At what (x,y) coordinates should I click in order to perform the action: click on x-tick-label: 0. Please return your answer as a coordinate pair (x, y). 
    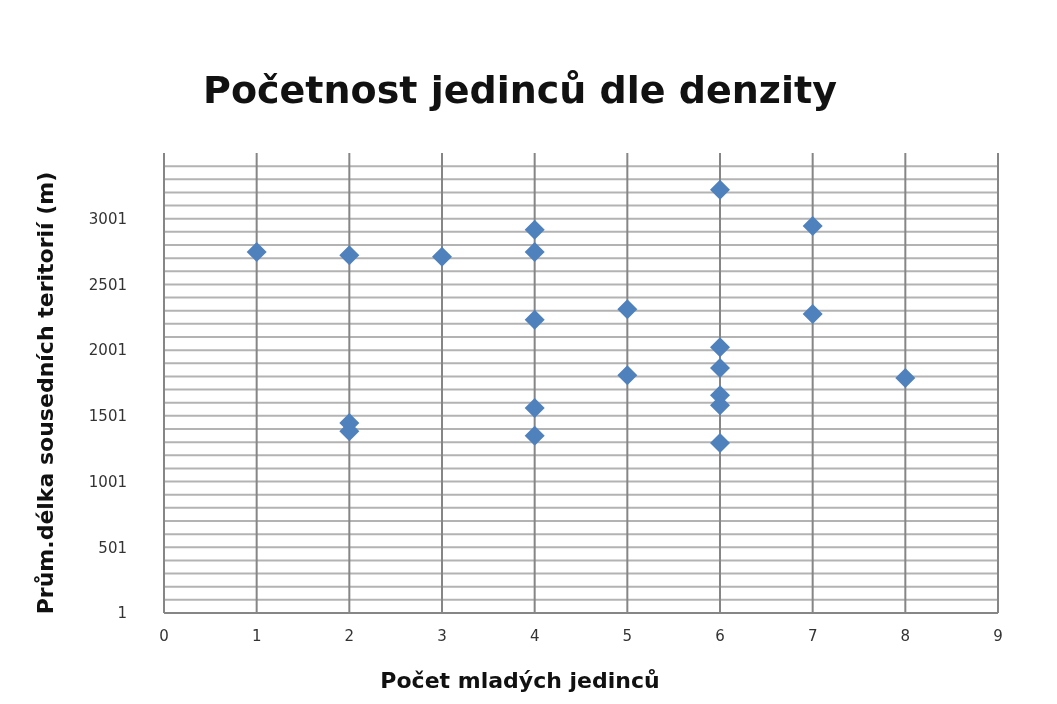
    Looking at the image, I should click on (164, 636).